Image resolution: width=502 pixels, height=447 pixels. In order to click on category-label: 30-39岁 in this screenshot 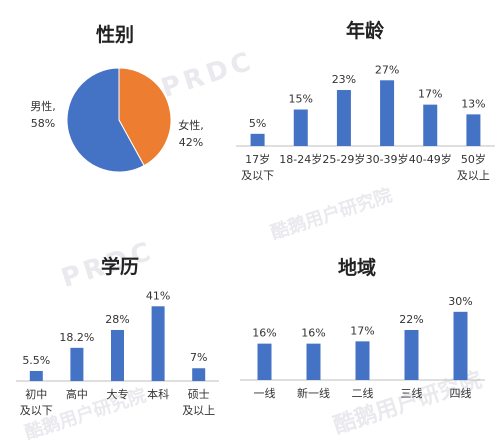, I will do `click(387, 159)`.